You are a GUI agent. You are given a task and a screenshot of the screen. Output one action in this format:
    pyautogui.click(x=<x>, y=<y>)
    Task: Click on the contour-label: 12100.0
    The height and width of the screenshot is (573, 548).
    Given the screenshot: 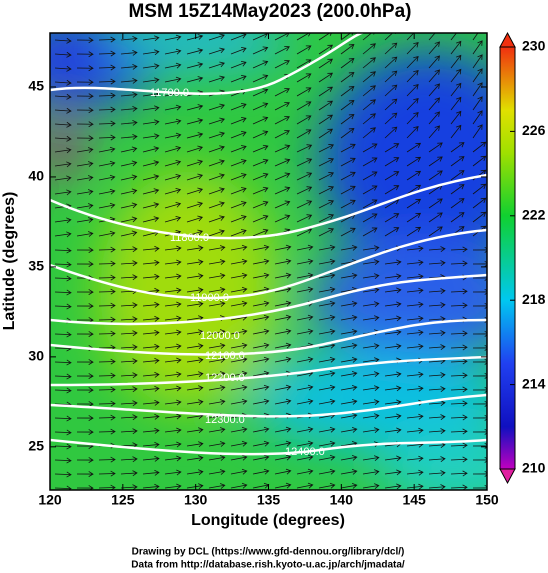 What is the action you would take?
    pyautogui.click(x=225, y=356)
    